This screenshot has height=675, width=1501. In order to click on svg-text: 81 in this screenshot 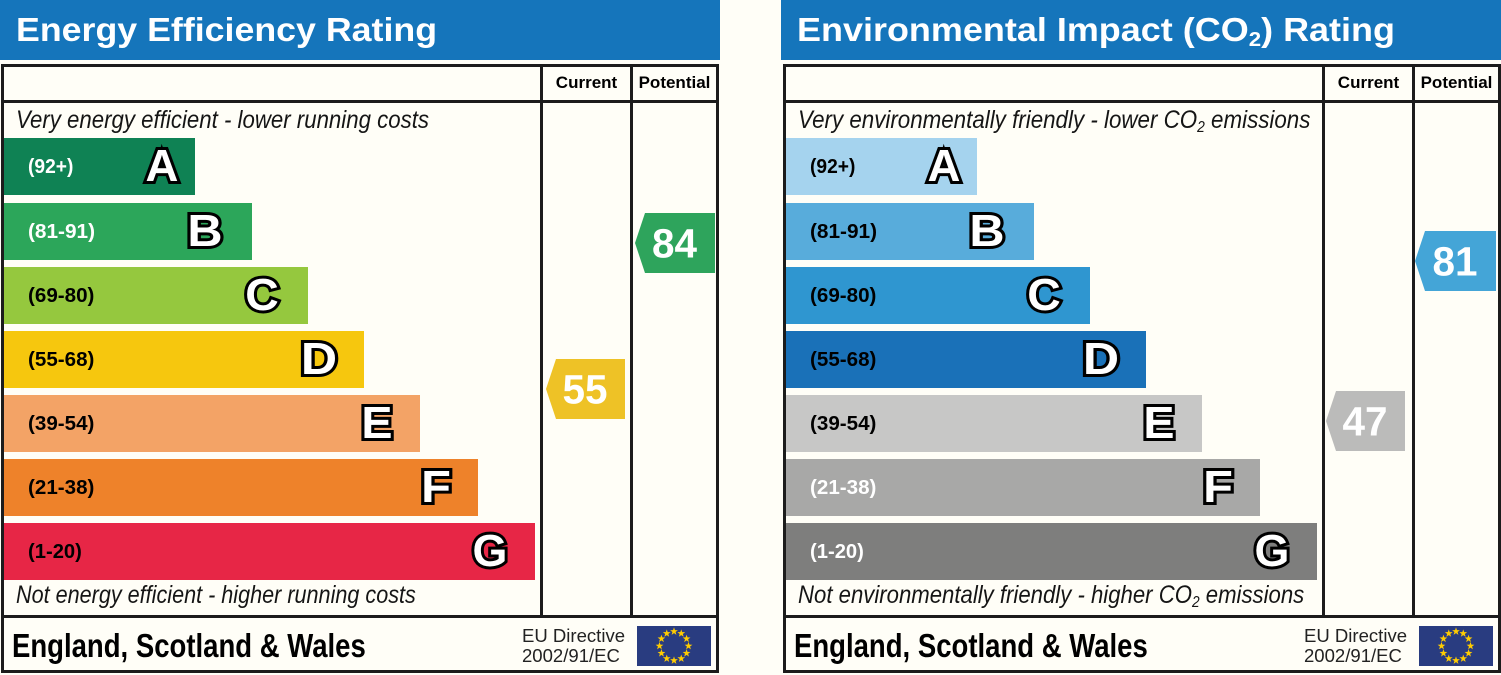, I will do `click(1455, 262)`.